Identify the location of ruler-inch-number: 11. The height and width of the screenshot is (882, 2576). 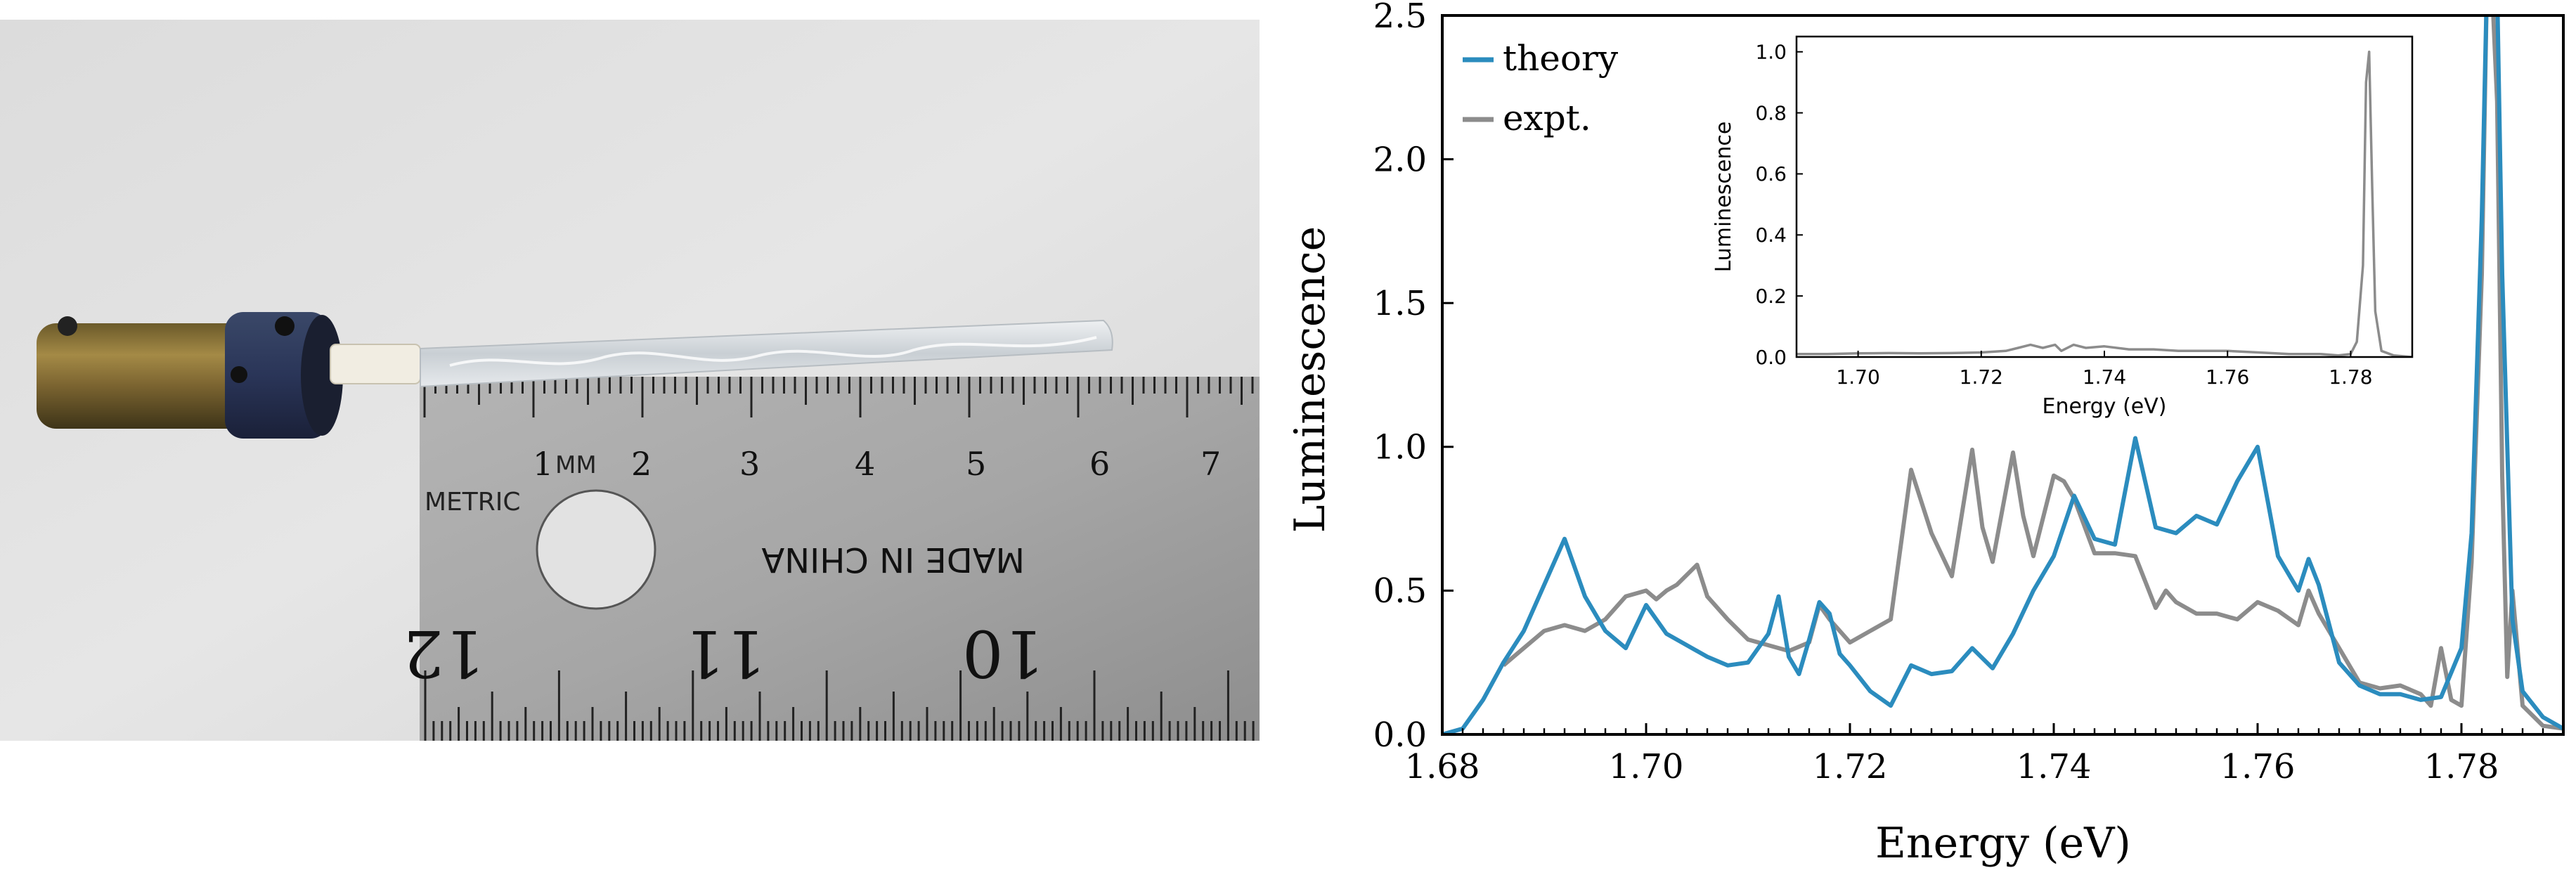
(725, 653).